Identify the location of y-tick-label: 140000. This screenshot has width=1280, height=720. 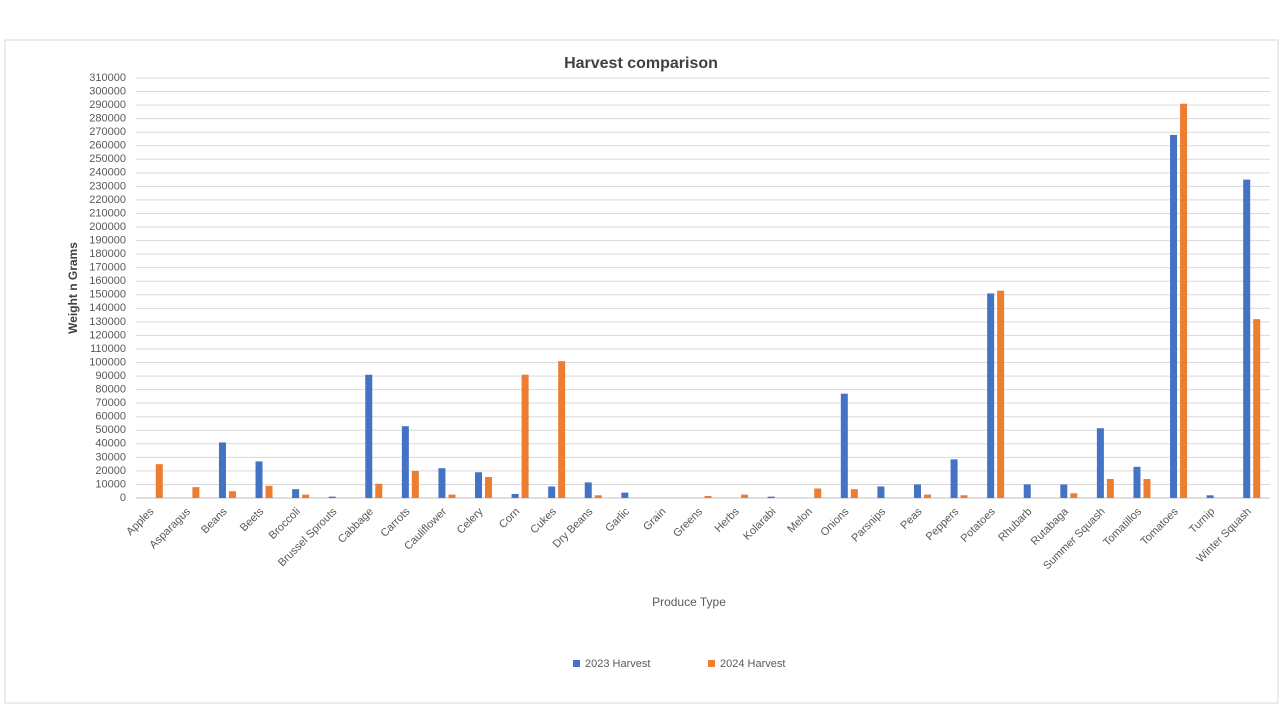
(107, 308).